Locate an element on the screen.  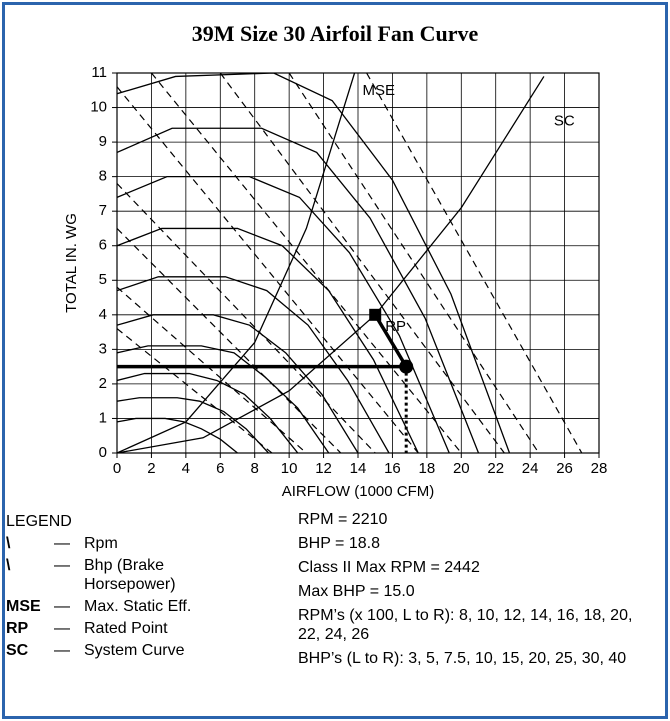
y-tick-label: 6 is located at coordinates (103, 245).